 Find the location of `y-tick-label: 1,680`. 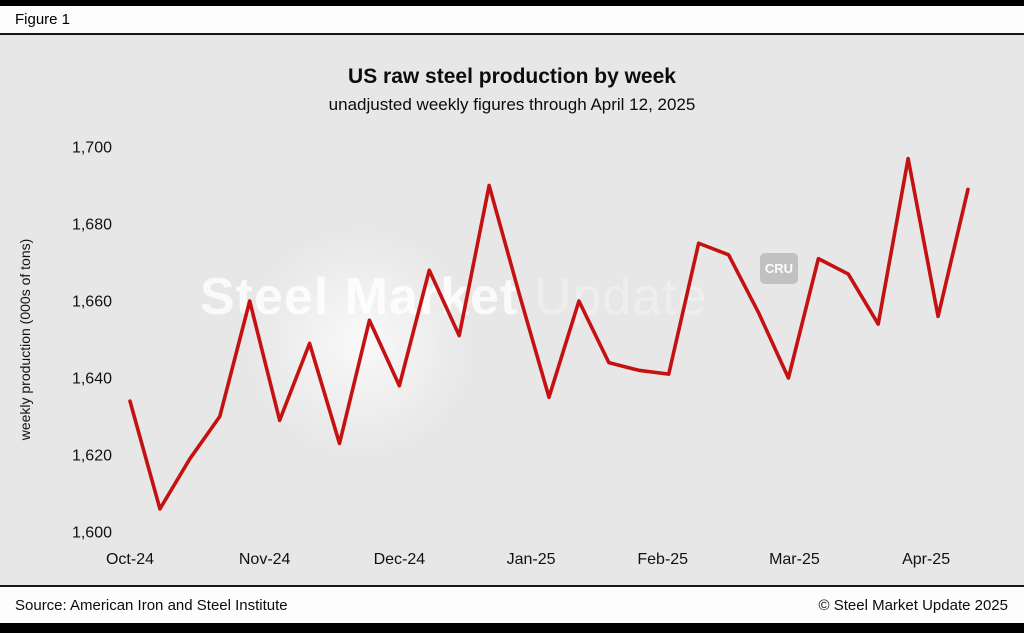

y-tick-label: 1,680 is located at coordinates (92, 225).